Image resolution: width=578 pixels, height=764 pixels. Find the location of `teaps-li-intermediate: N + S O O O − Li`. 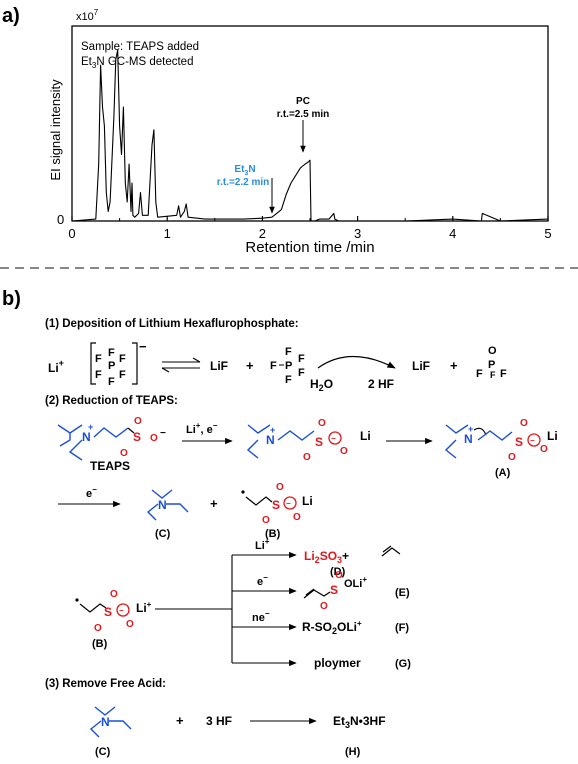

teaps-li-intermediate: N + S O O O − Li is located at coordinates (308, 440).